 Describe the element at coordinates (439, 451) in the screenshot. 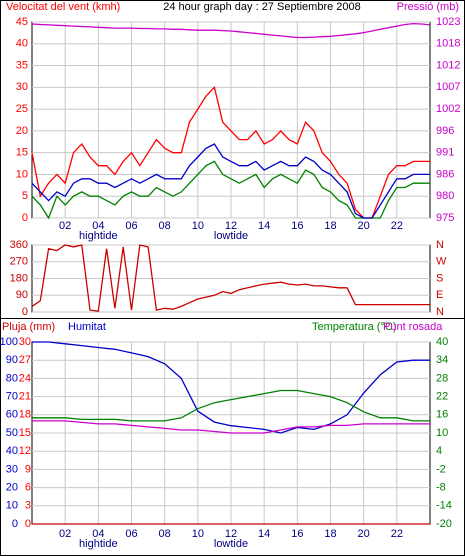

I see `y-tick-label: 4` at that location.